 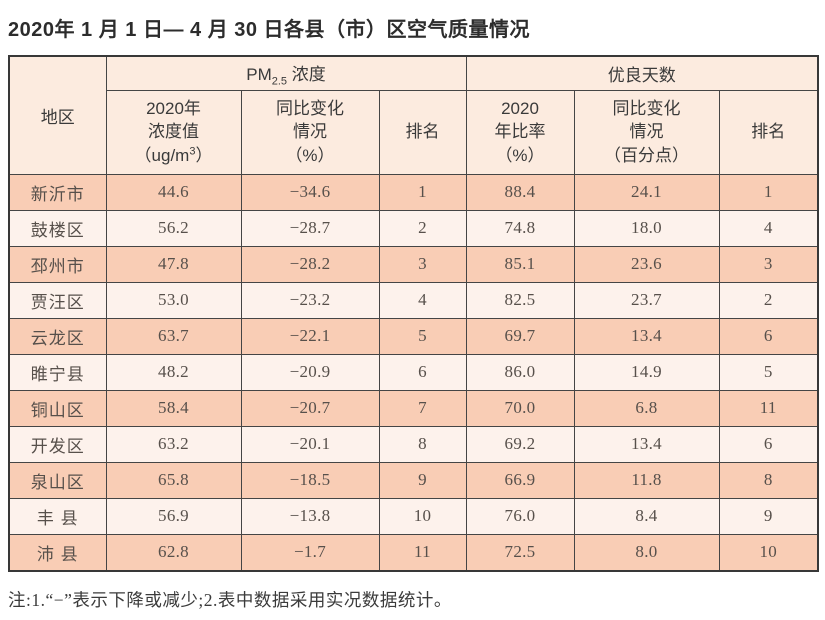 I want to click on pm-value-cell: 63.2, so click(x=173, y=444).